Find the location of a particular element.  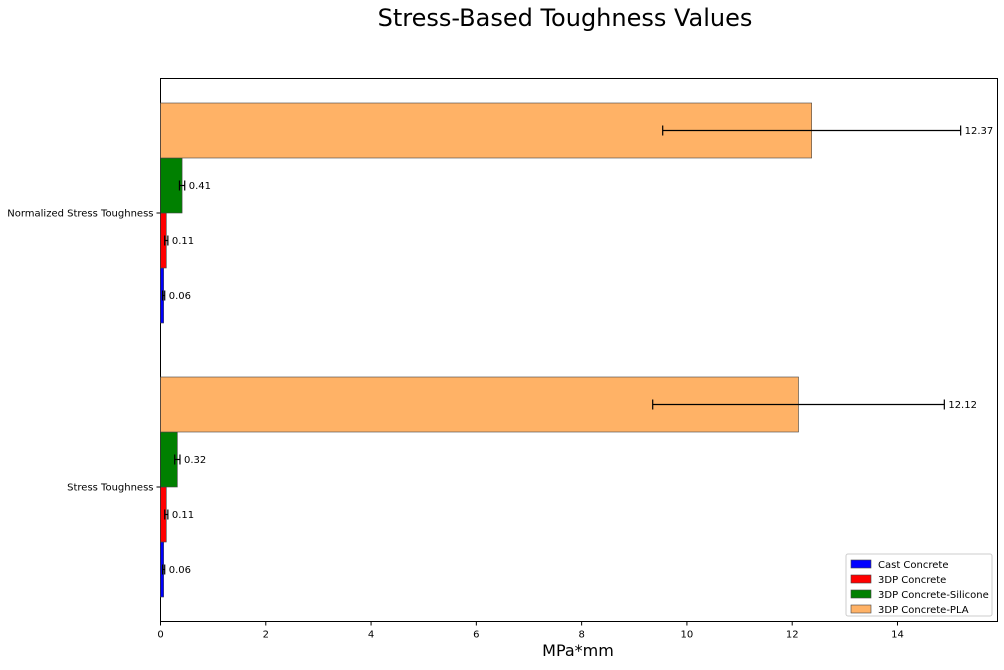

legend-item: 3DP Concrete is located at coordinates (898, 580).